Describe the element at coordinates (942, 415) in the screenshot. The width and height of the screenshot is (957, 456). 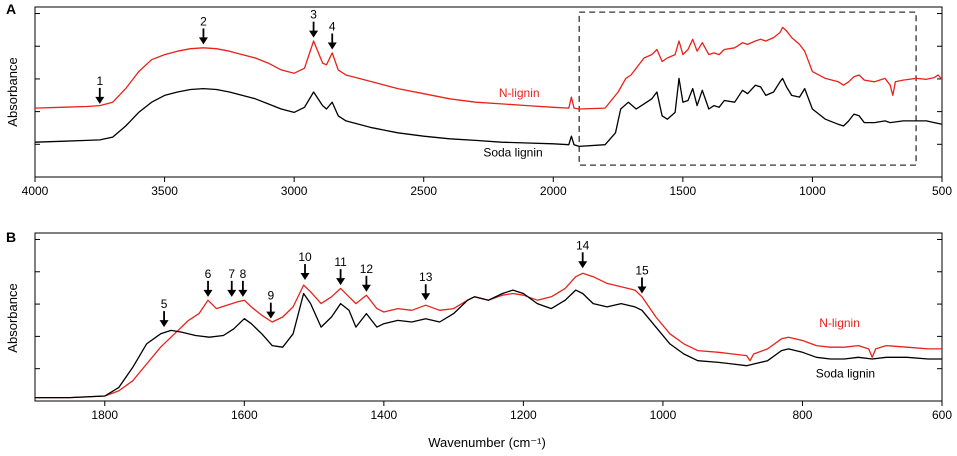
I see `panel-b-x-tick-label: 600` at that location.